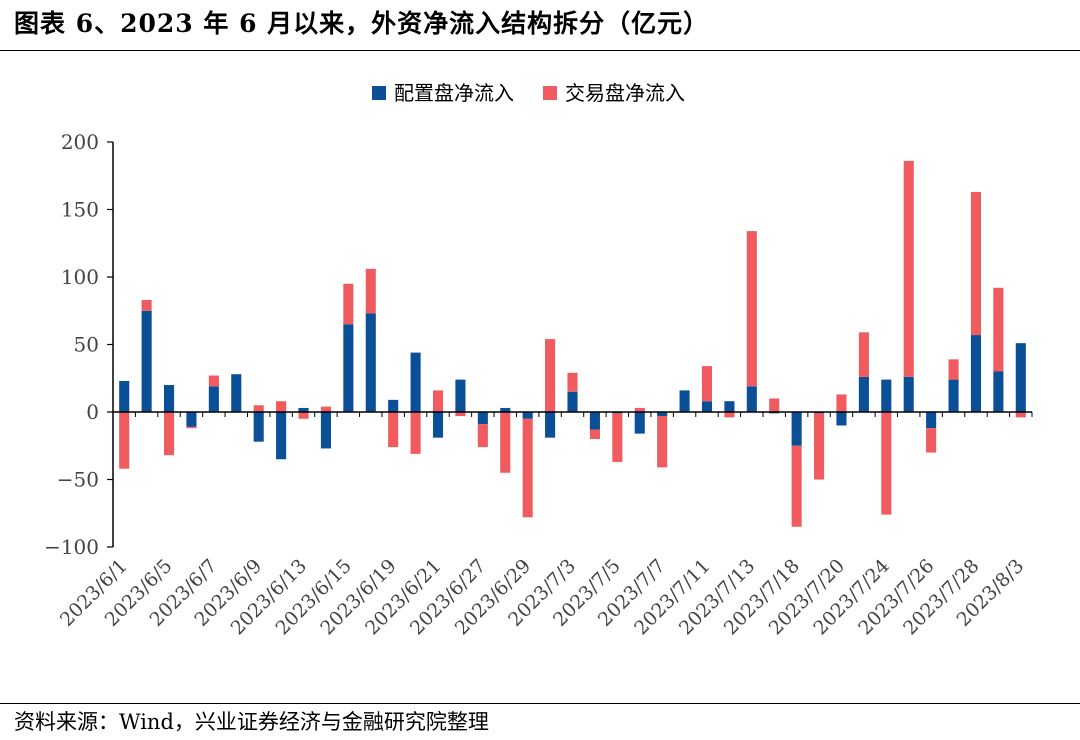 This screenshot has height=740, width=1080. Describe the element at coordinates (80, 142) in the screenshot. I see `y-tick-label: 200` at that location.